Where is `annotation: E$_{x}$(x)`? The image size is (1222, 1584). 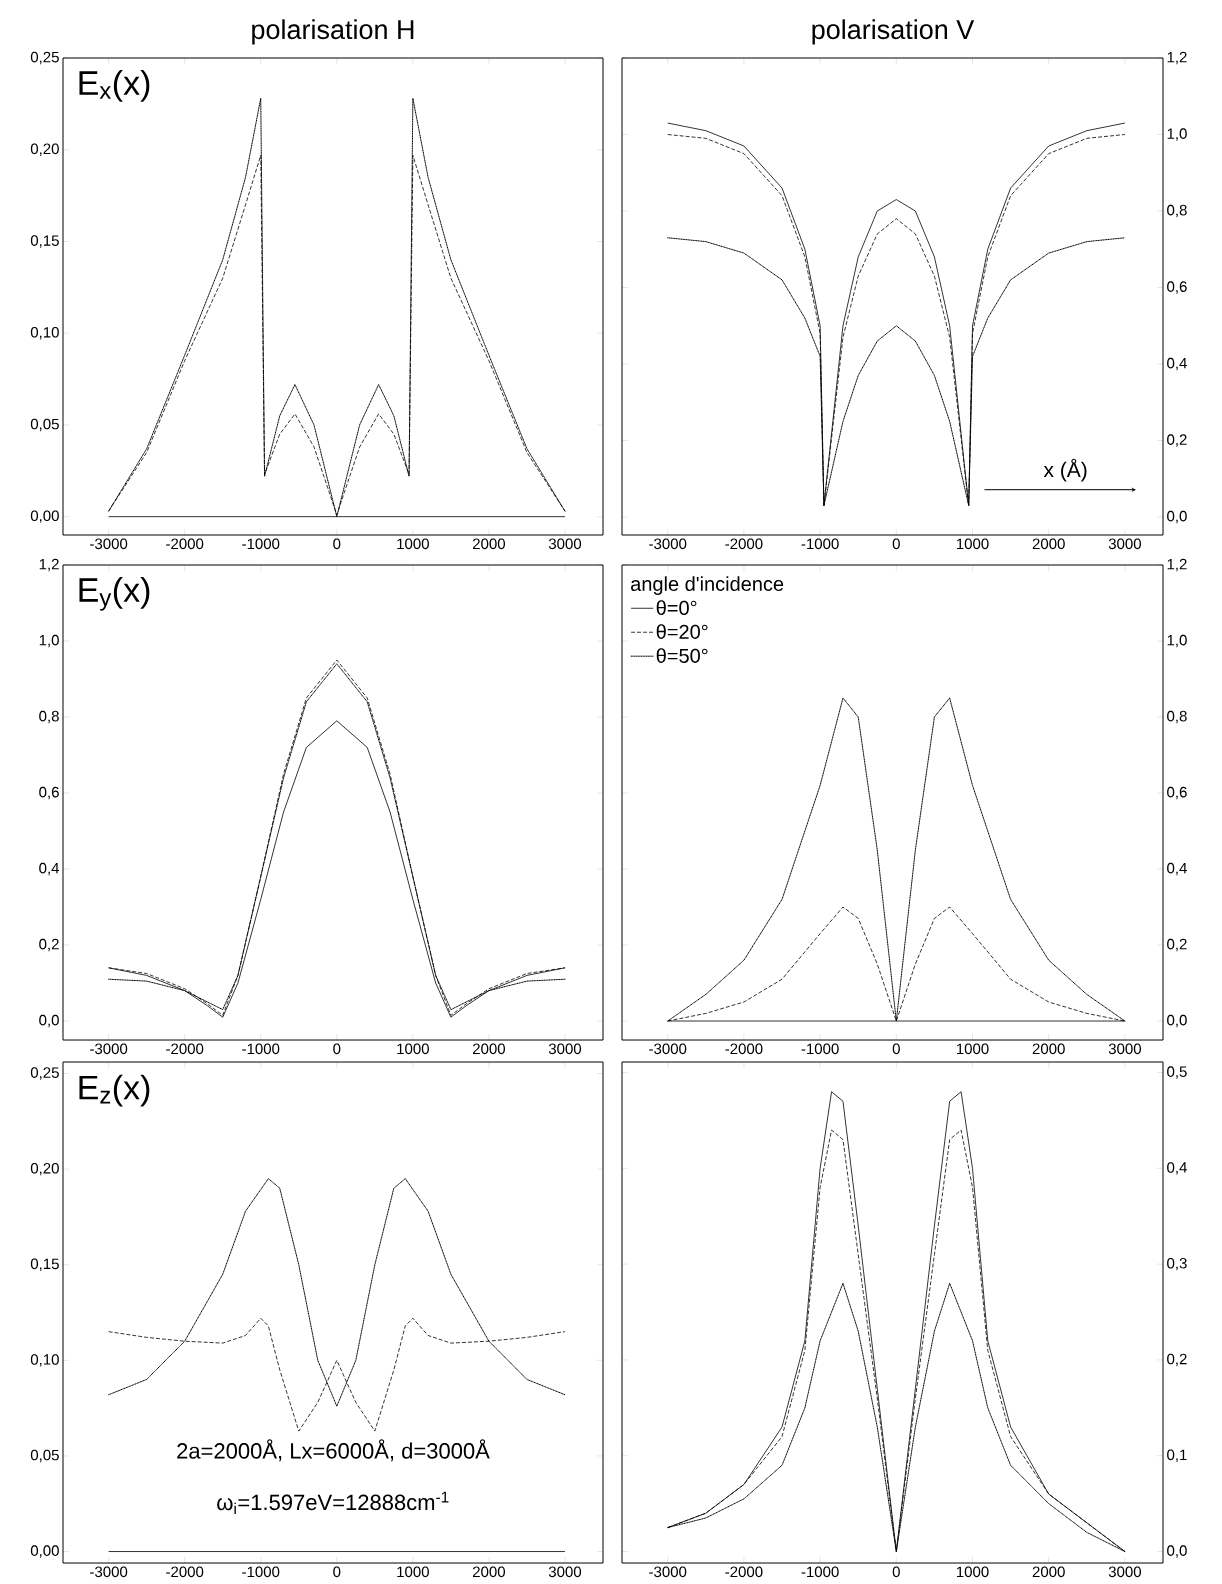
annotation: E$_{x}$(x) is located at coordinates (114, 86).